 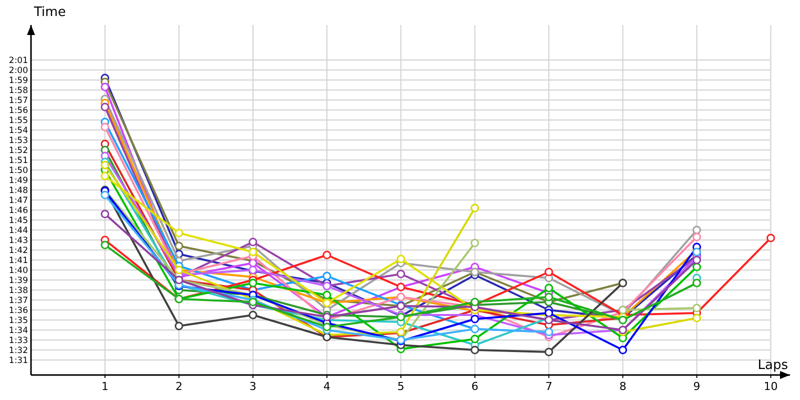 I want to click on y-tick-label: 1:54, so click(x=18, y=131).